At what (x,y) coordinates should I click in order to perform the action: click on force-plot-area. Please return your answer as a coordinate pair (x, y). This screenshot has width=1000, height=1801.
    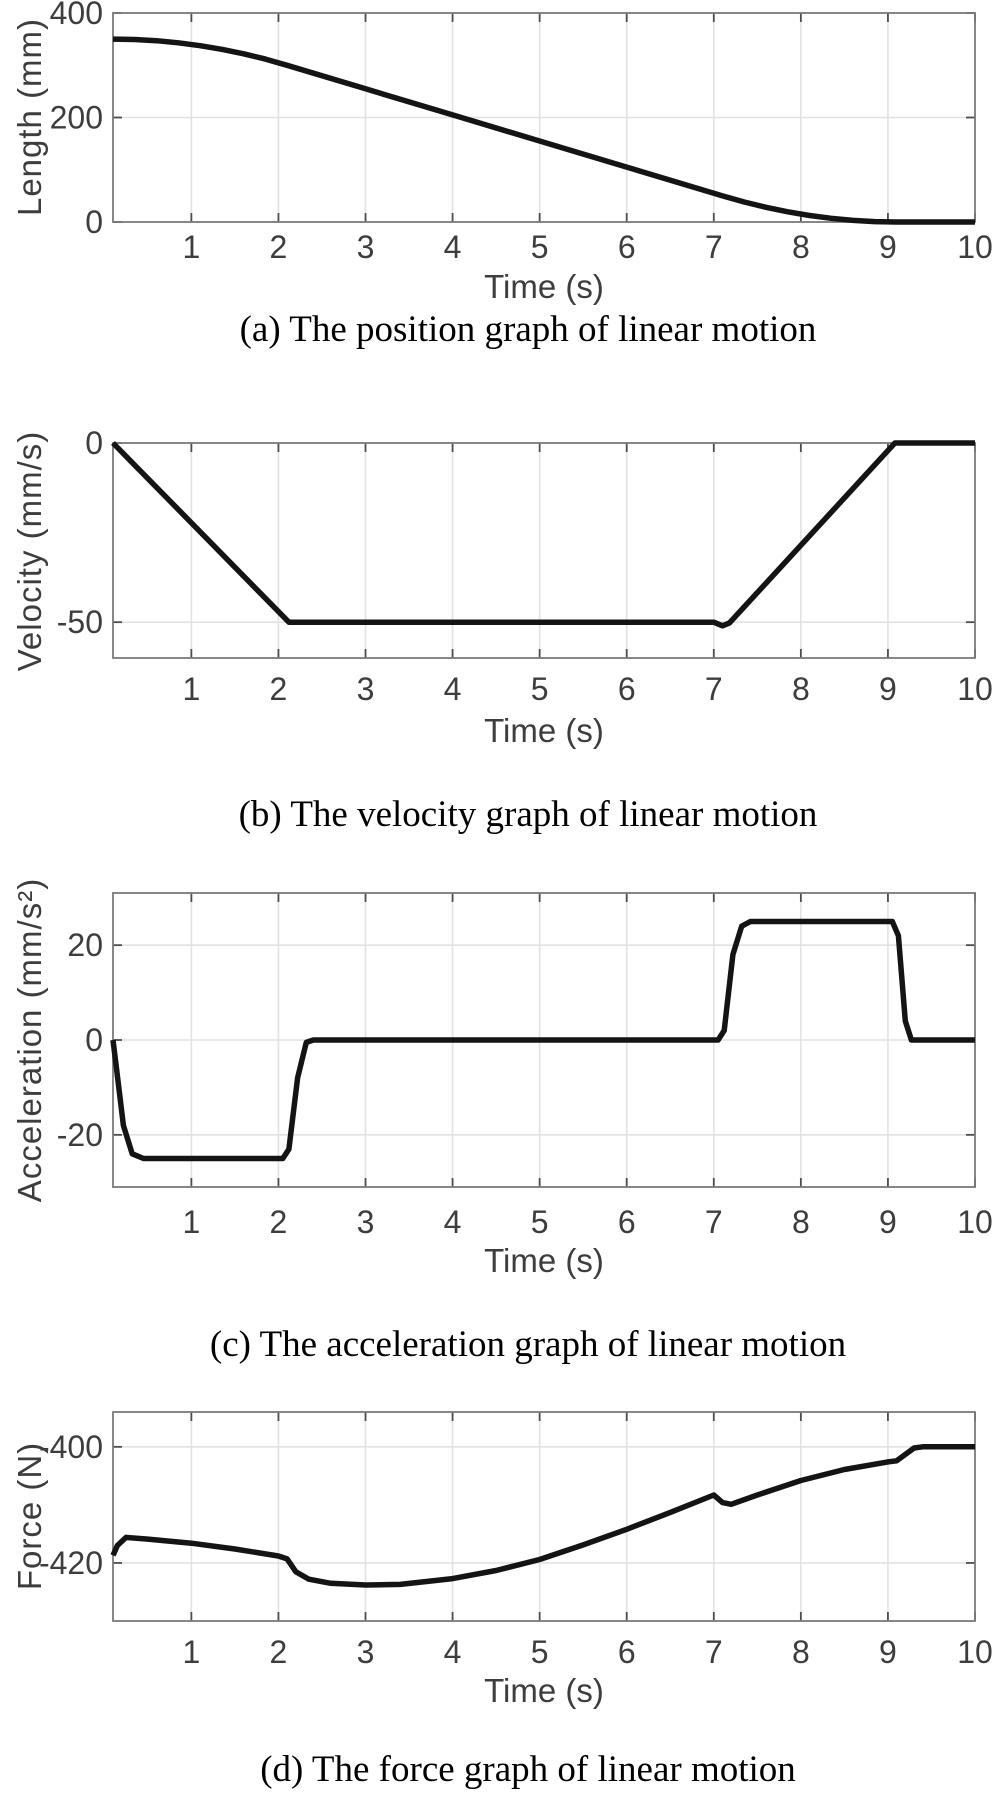
    Looking at the image, I should click on (544, 1516).